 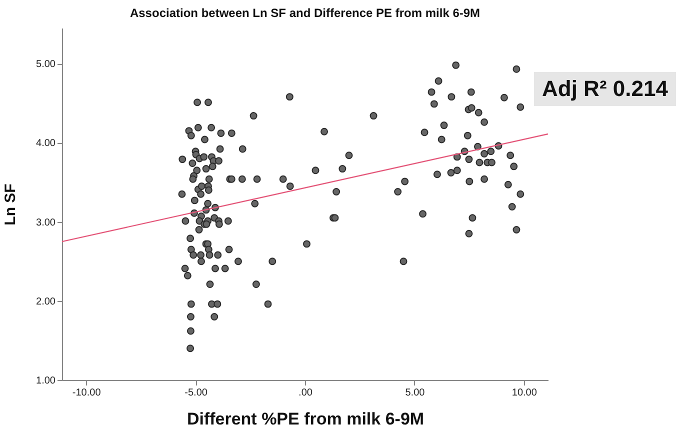 I want to click on annotation: Adj R² 0.214, so click(x=605, y=89).